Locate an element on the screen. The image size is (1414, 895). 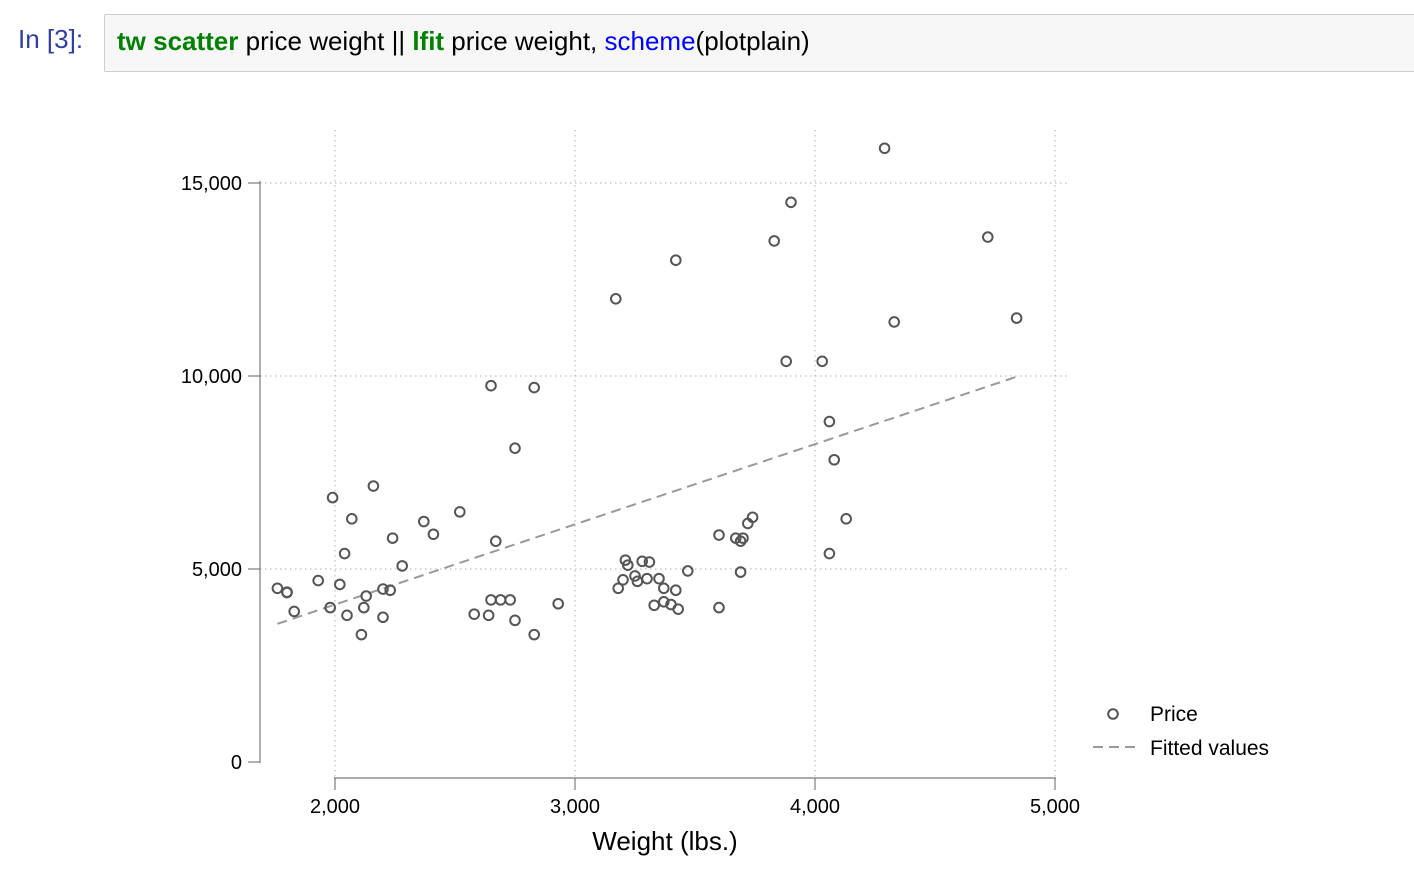
code-token: price weight || is located at coordinates (325, 41).